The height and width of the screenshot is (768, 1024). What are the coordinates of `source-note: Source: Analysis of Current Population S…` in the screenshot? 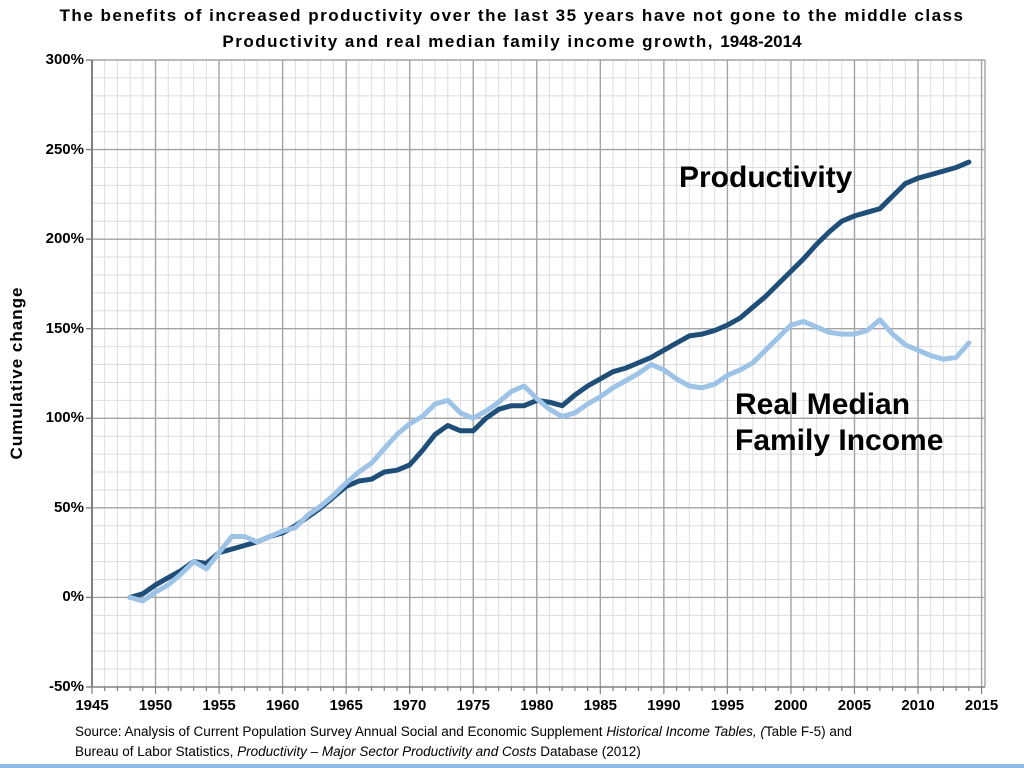 It's located at (463, 741).